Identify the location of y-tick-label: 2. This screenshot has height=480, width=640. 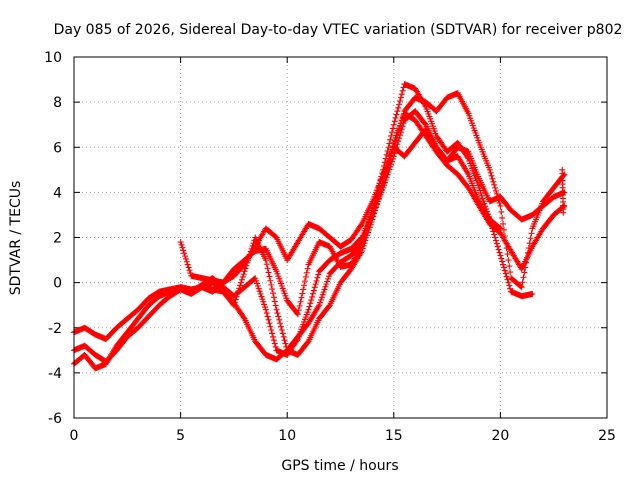
(57, 239).